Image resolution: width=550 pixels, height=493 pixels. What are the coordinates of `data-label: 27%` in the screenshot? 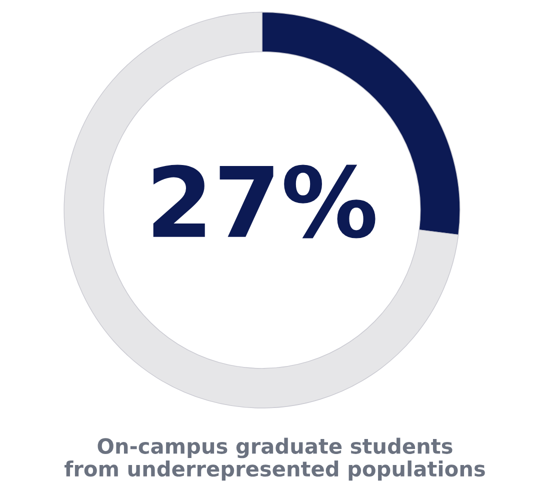 It's located at (264, 201).